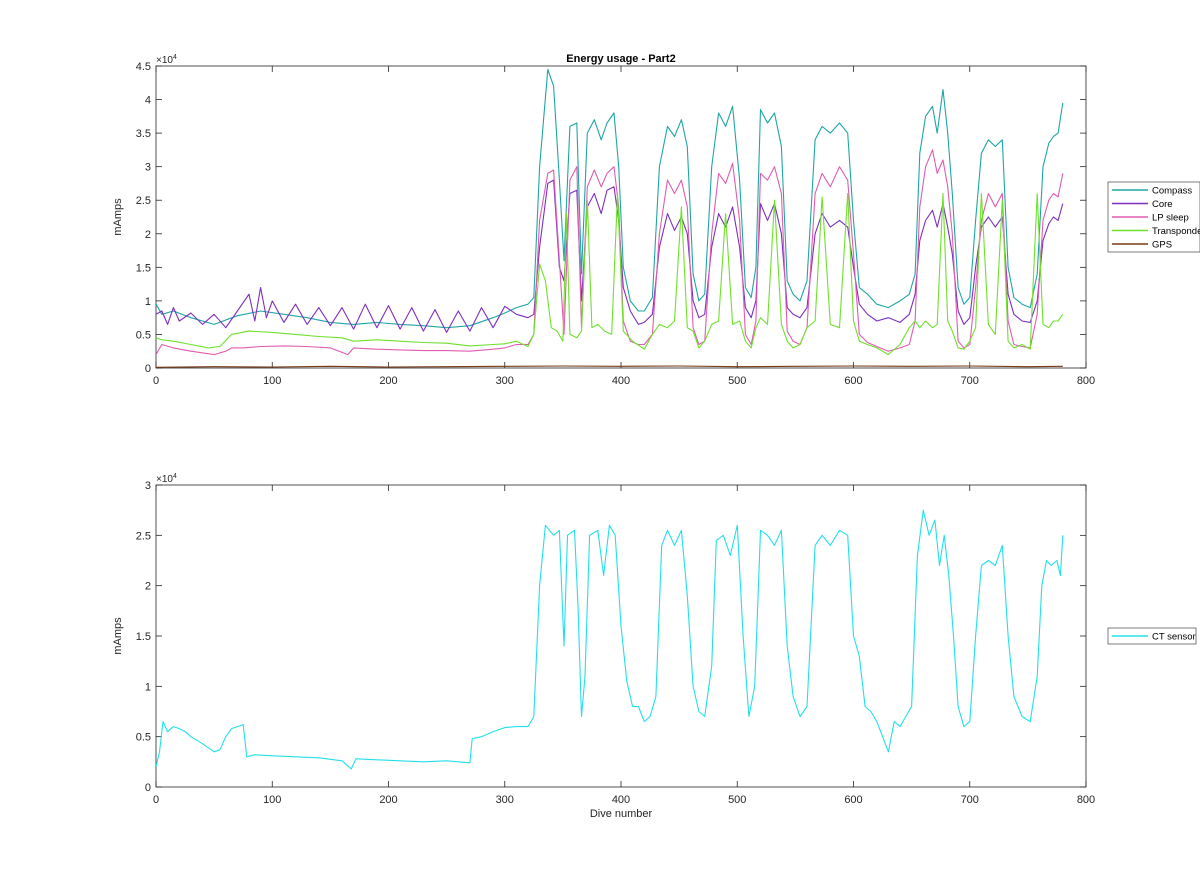 The height and width of the screenshot is (885, 1200). What do you see at coordinates (1176, 231) in the screenshot?
I see `legend-label: Transponder` at bounding box center [1176, 231].